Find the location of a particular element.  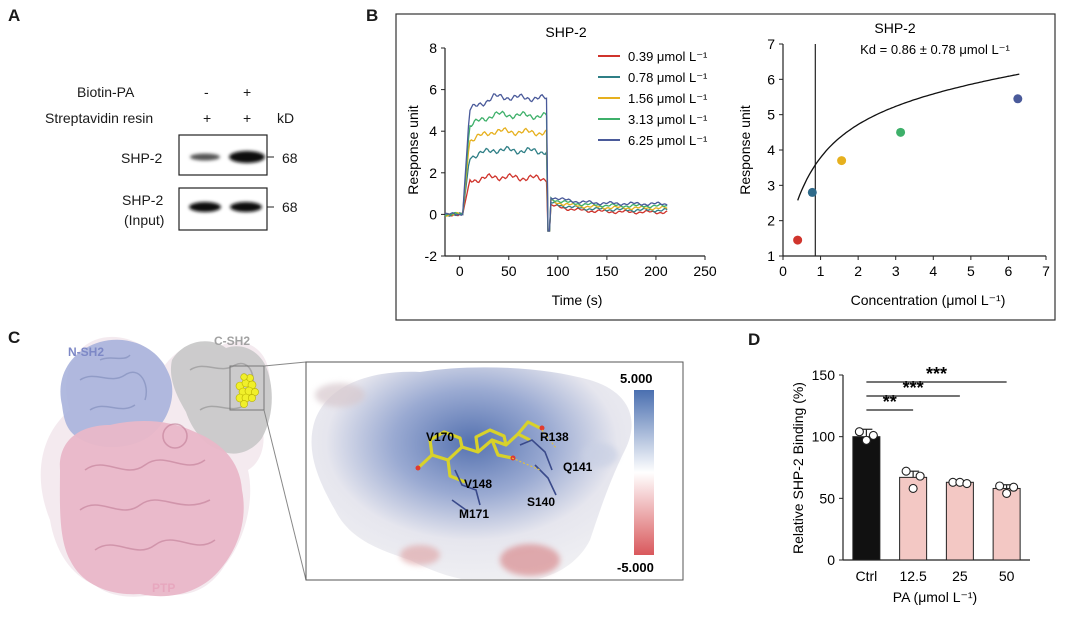

blot2-mw: 68 is located at coordinates (290, 207).